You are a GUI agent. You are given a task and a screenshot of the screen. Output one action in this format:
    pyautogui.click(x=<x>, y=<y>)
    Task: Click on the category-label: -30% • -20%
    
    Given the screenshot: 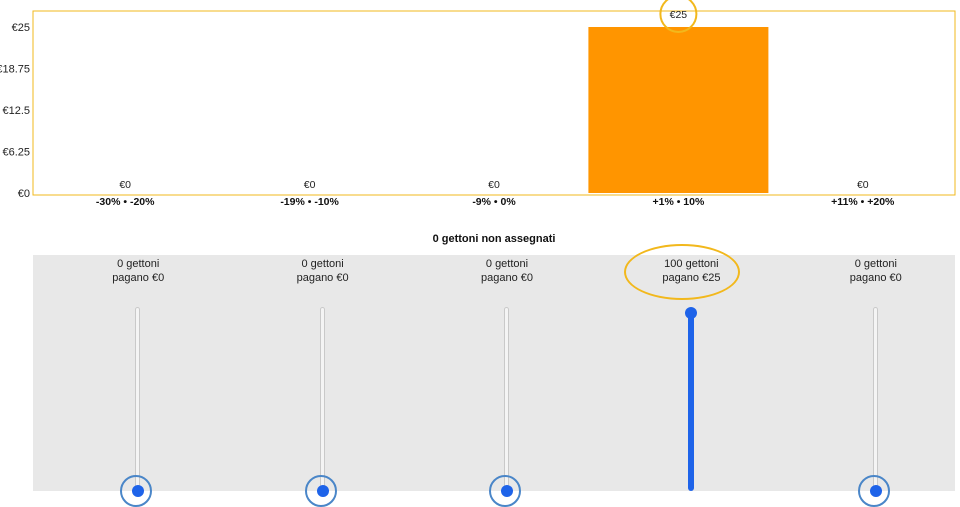 What is the action you would take?
    pyautogui.click(x=125, y=202)
    